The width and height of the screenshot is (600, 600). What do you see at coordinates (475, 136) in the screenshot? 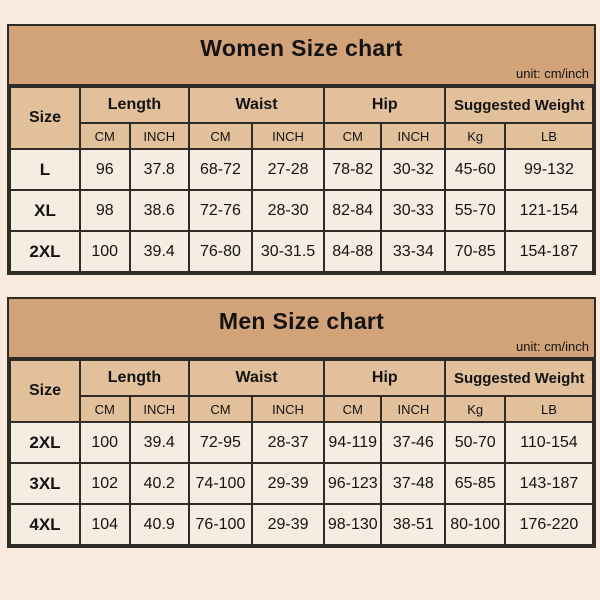
I see `women-subheader-kg: Kg` at bounding box center [475, 136].